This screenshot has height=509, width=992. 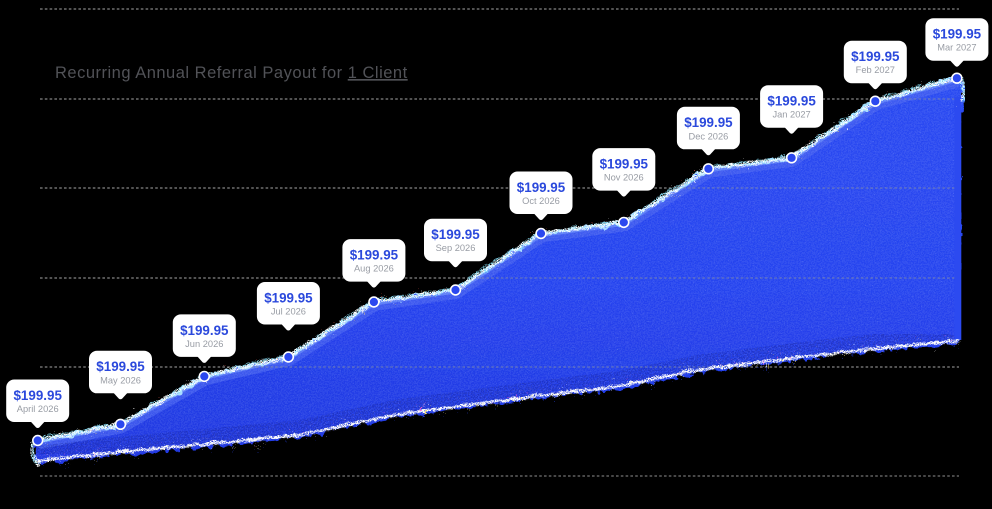 I want to click on svg-text: Nov 2026, so click(x=624, y=178).